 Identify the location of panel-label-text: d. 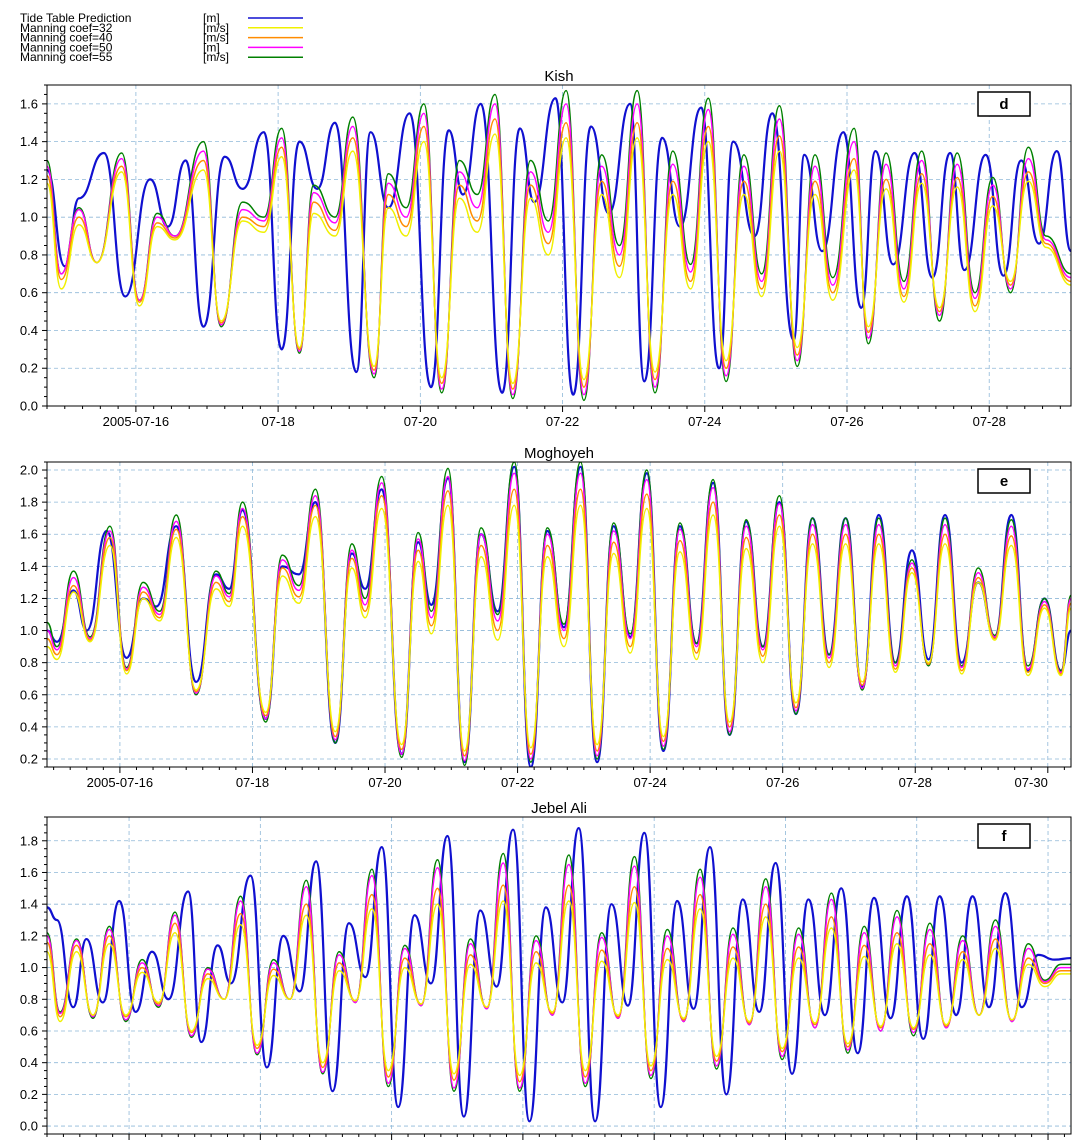
(1003, 104).